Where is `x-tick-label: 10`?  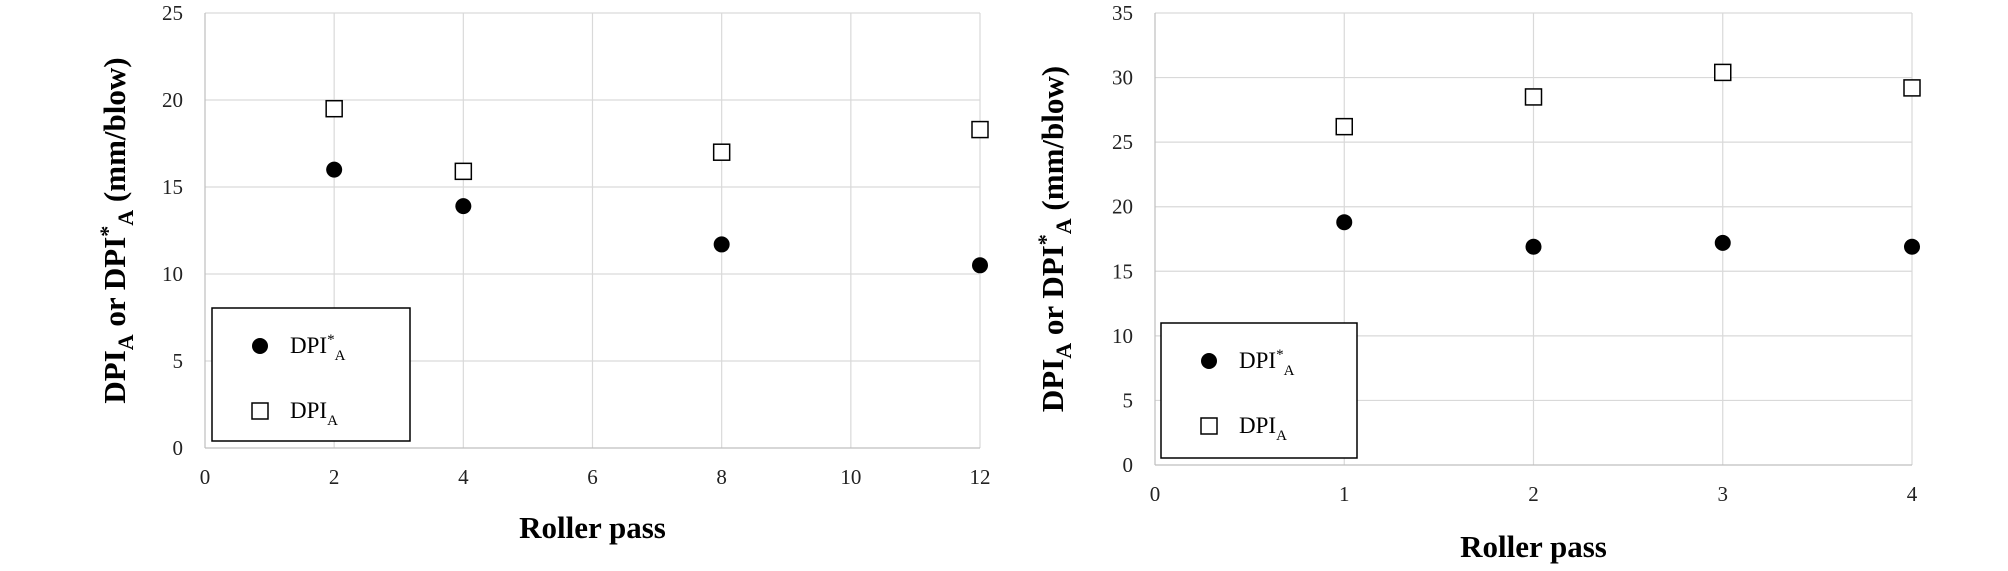
x-tick-label: 10 is located at coordinates (850, 477).